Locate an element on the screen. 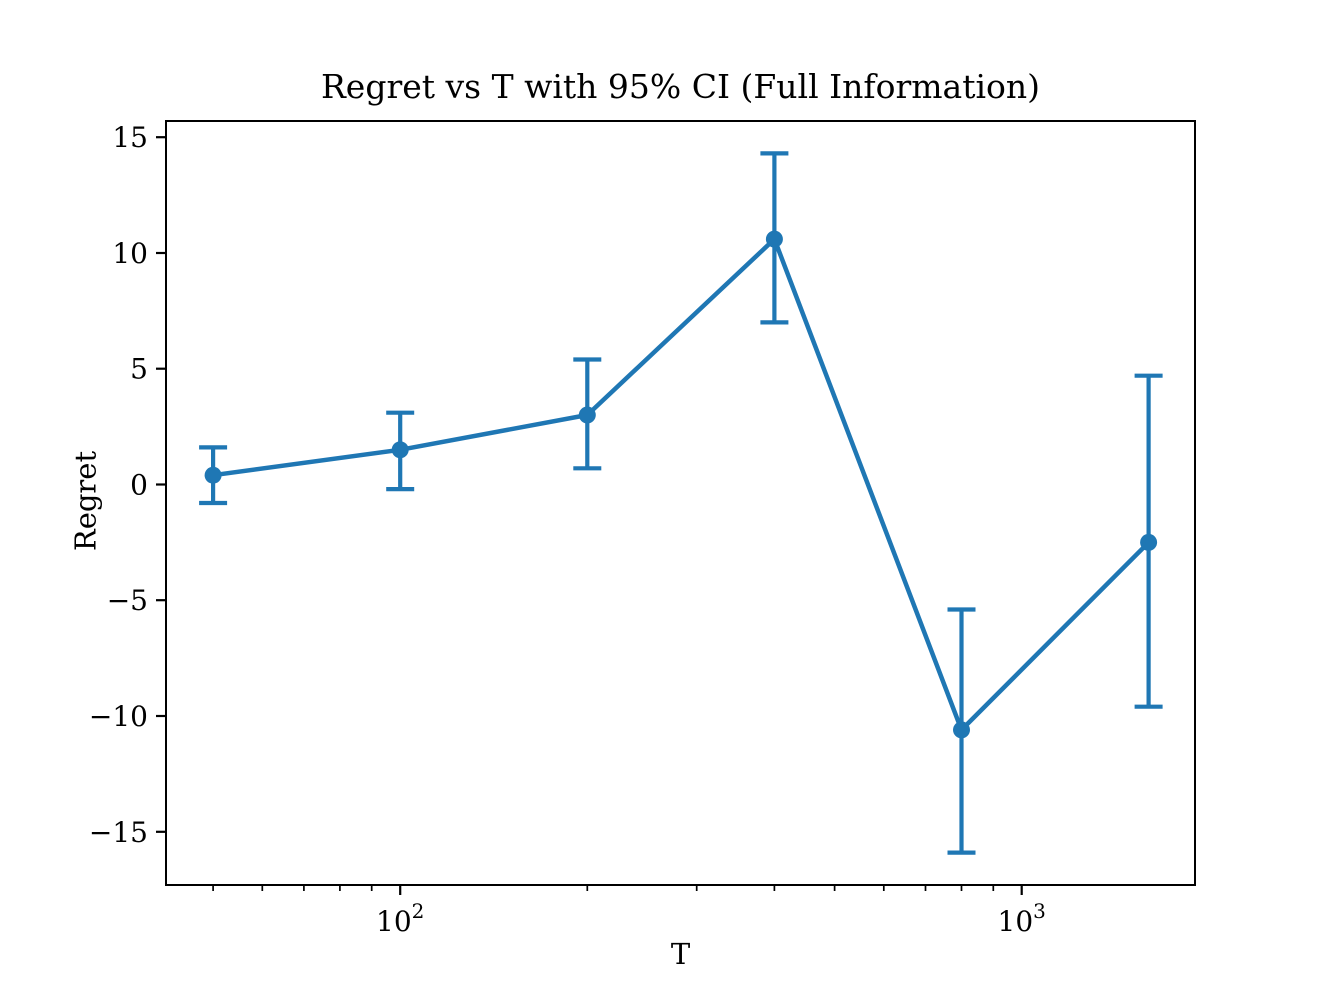 The height and width of the screenshot is (996, 1328). svg-text: 0 is located at coordinates (139, 485).